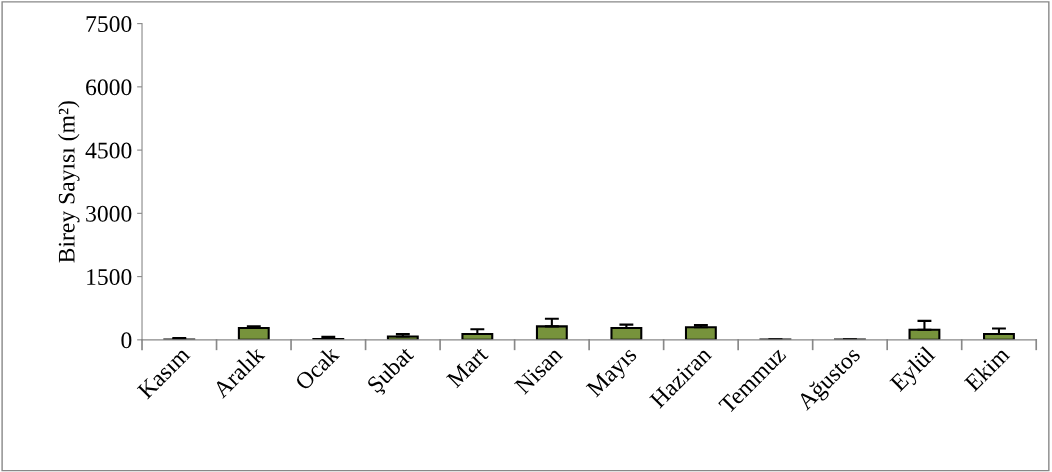 The width and height of the screenshot is (1052, 472). Describe the element at coordinates (109, 87) in the screenshot. I see `y-tick-label: 6000` at that location.